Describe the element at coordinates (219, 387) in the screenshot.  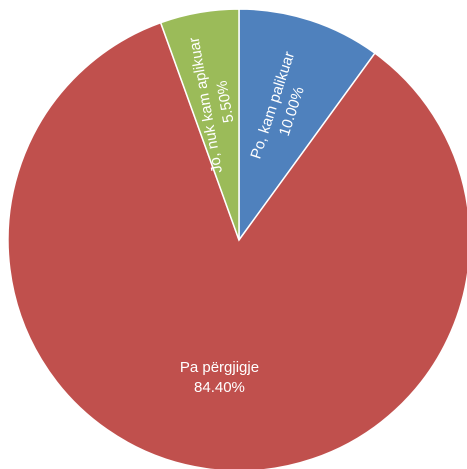
I see `slice-value: 84.40%` at that location.